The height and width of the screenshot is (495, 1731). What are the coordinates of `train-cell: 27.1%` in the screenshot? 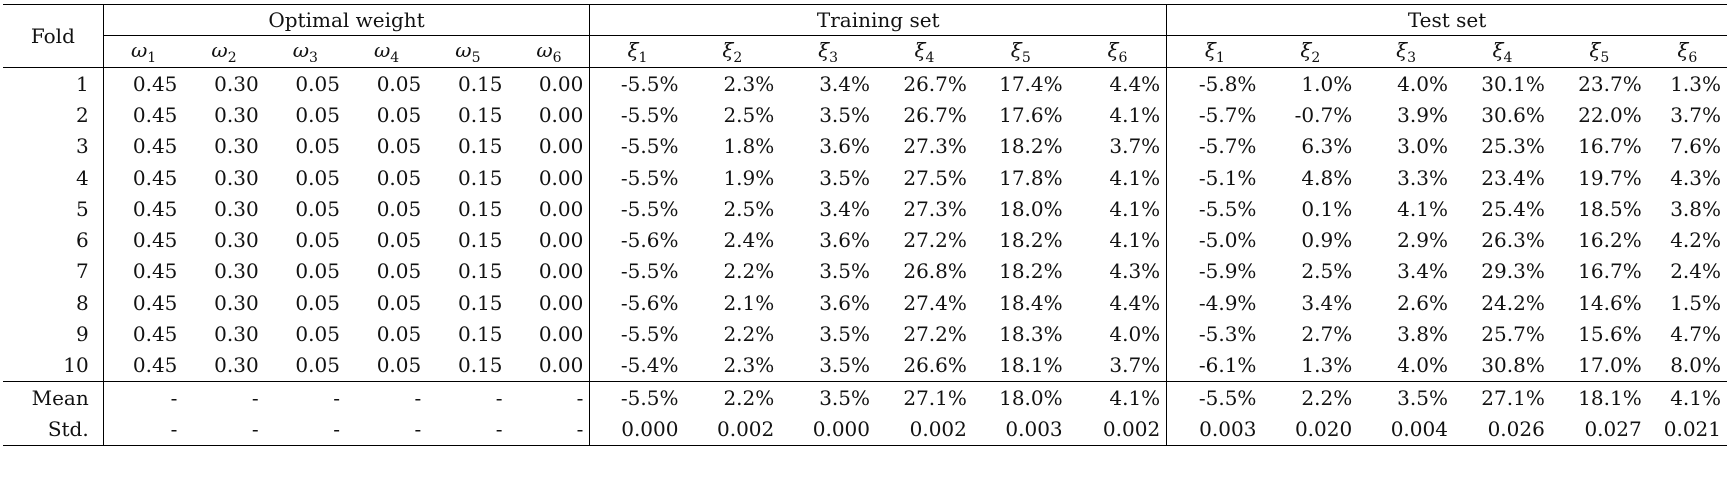 It's located at (924, 397).